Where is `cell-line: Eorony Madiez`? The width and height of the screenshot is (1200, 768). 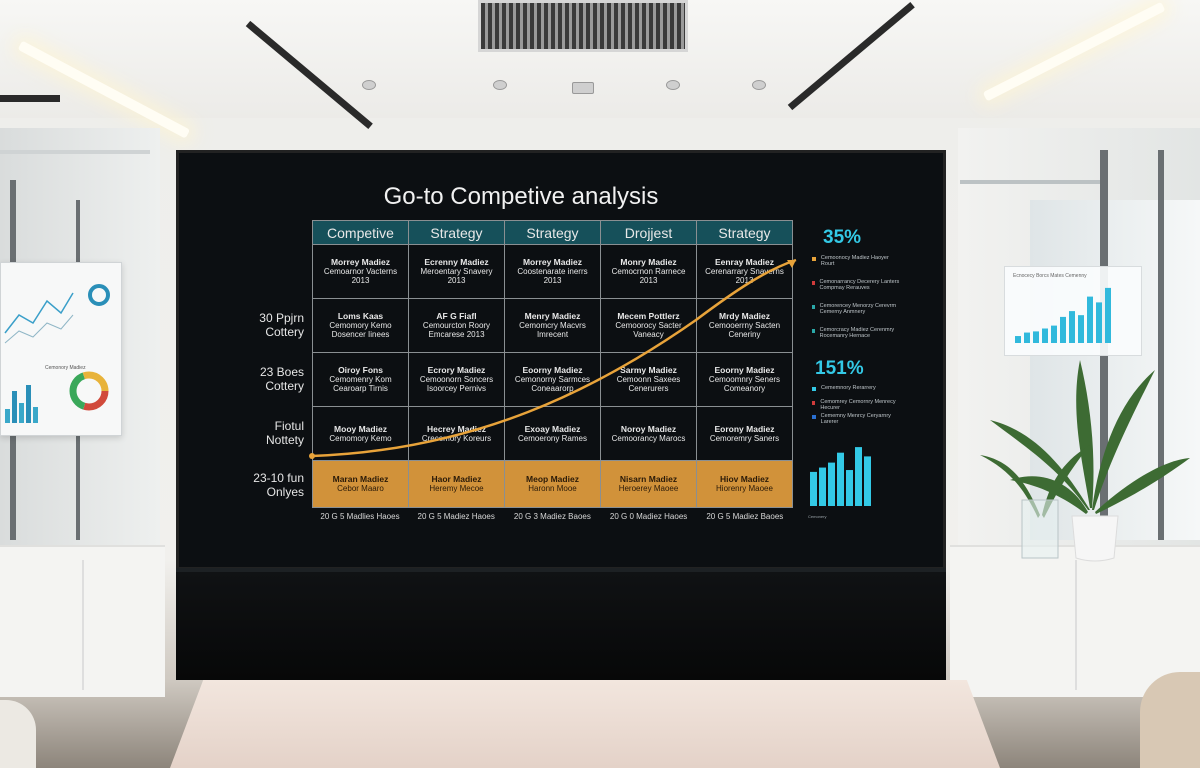 cell-line: Eorony Madiez is located at coordinates (744, 428).